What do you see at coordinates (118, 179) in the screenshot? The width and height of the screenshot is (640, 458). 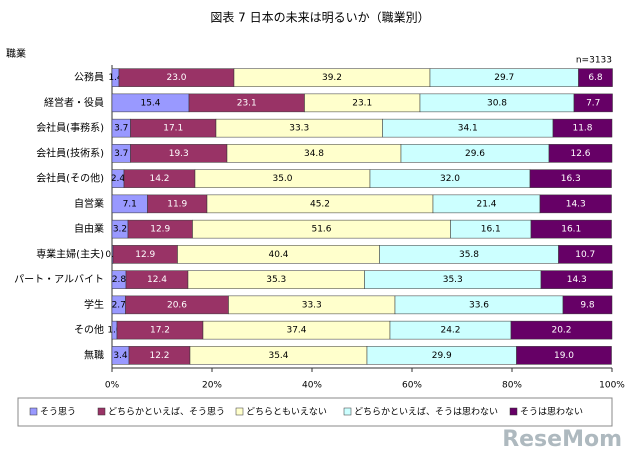 I see `value-label: 2.4` at bounding box center [118, 179].